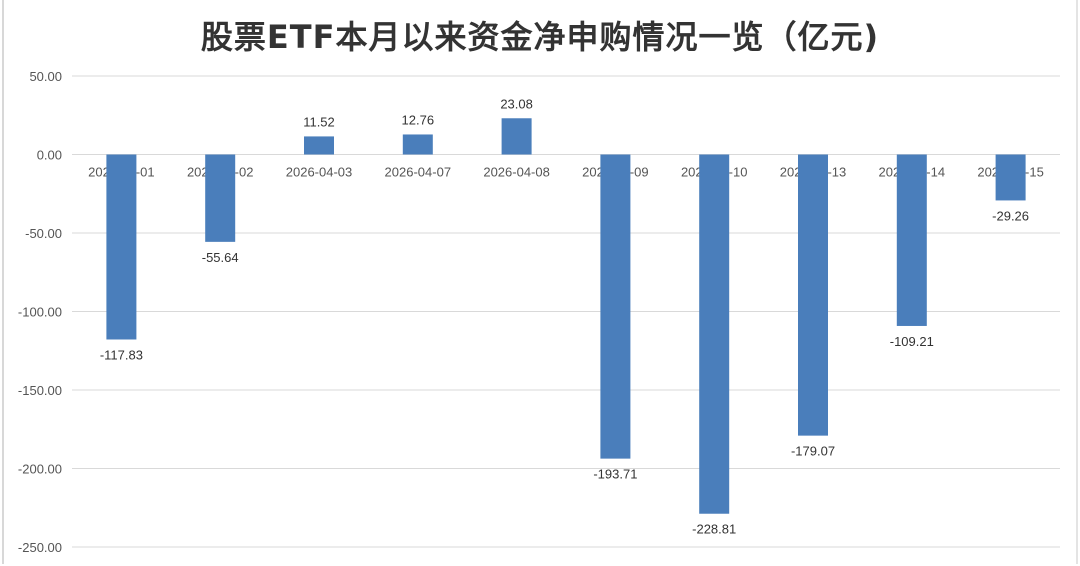 The image size is (1080, 566). Describe the element at coordinates (714, 529) in the screenshot. I see `data-label: -228.81` at that location.